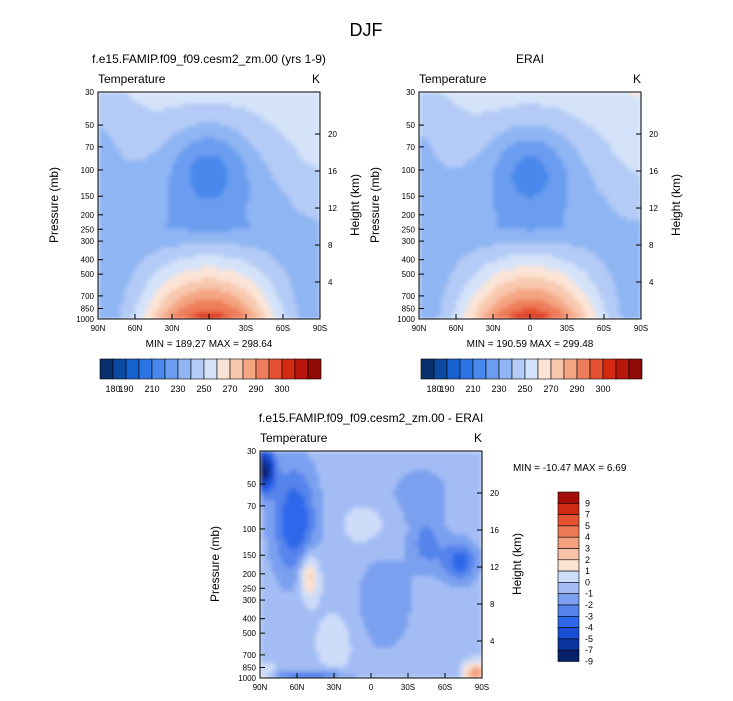  I want to click on panel-obs-xtick-label: 60S, so click(604, 328).